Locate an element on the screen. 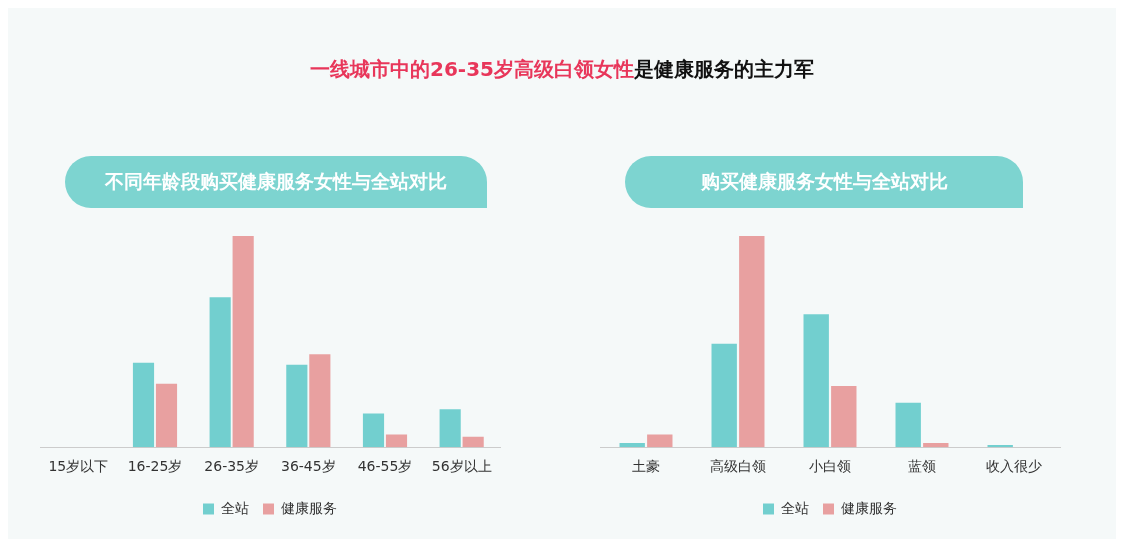 The image size is (1124, 547). text: 一线城市中的26-35岁高级白领女性 is located at coordinates (472, 69).